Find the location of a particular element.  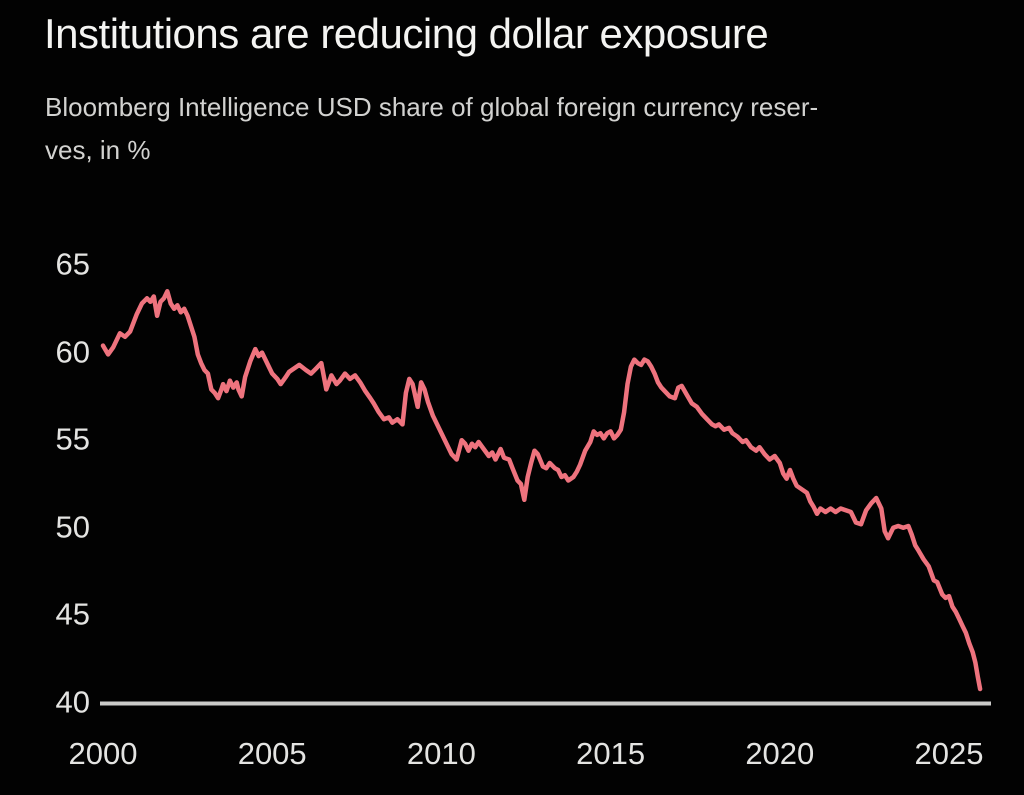

x-axis-tick-label: 2000 is located at coordinates (103, 753).